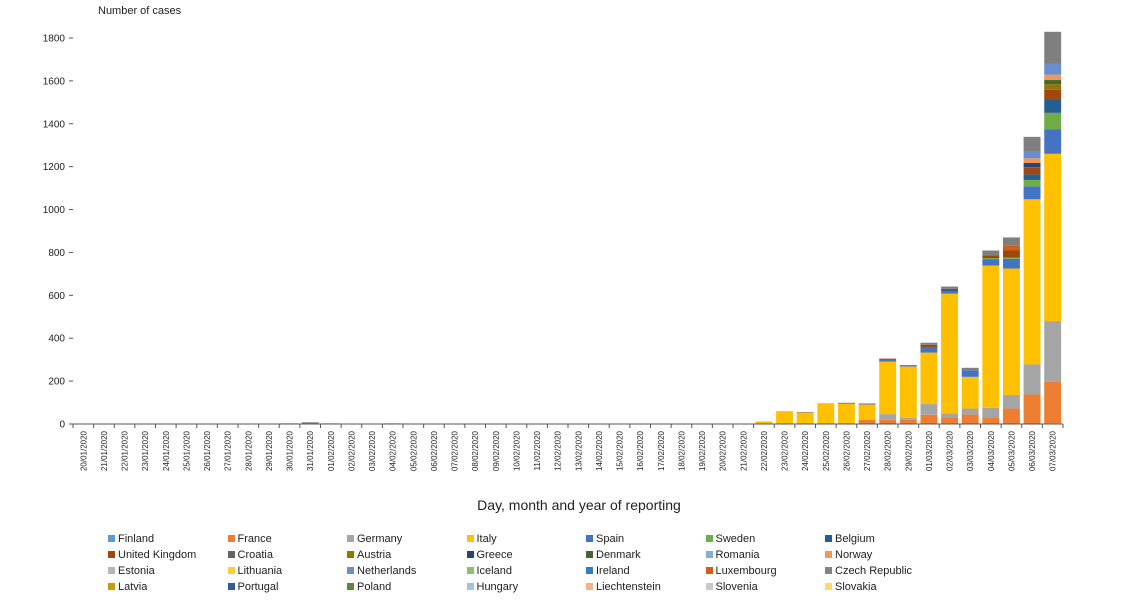  What do you see at coordinates (287, 570) in the screenshot?
I see `legend-item-lithuania: Lithuania` at bounding box center [287, 570].